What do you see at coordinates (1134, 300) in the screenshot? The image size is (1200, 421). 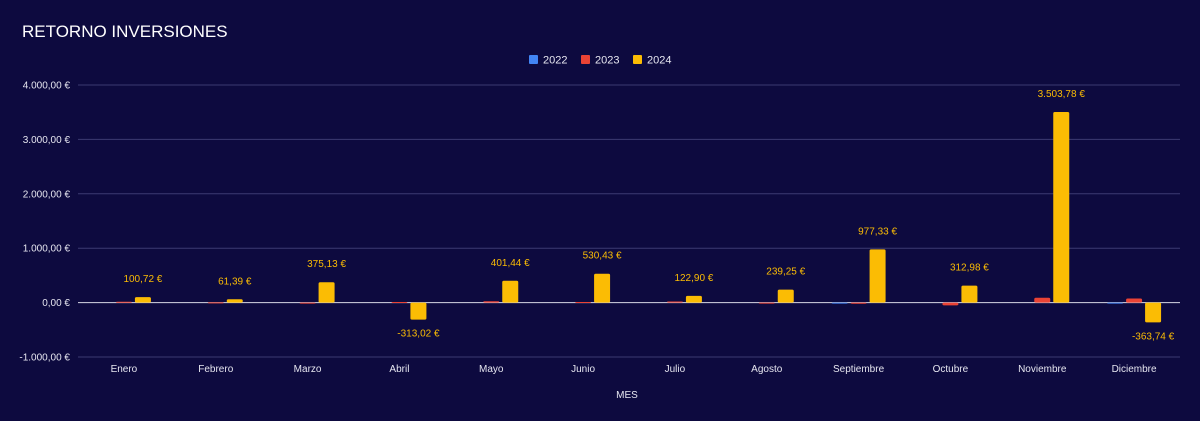 I see `bar-2023-diciembre` at bounding box center [1134, 300].